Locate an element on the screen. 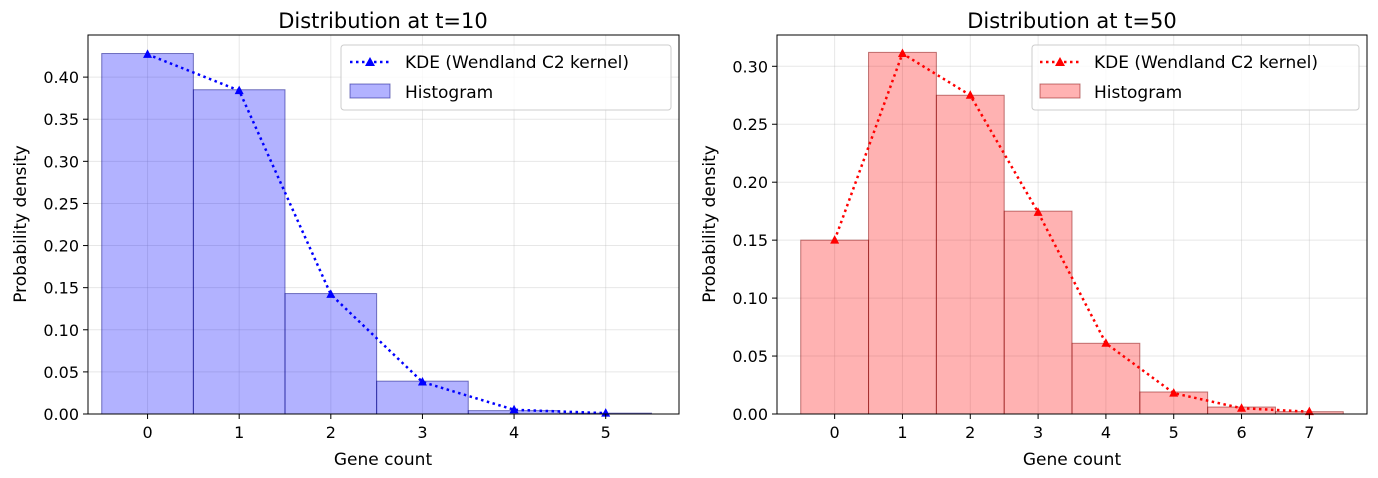 The width and height of the screenshot is (1378, 478). chart-title: Distribution at t=50 is located at coordinates (1072, 21).